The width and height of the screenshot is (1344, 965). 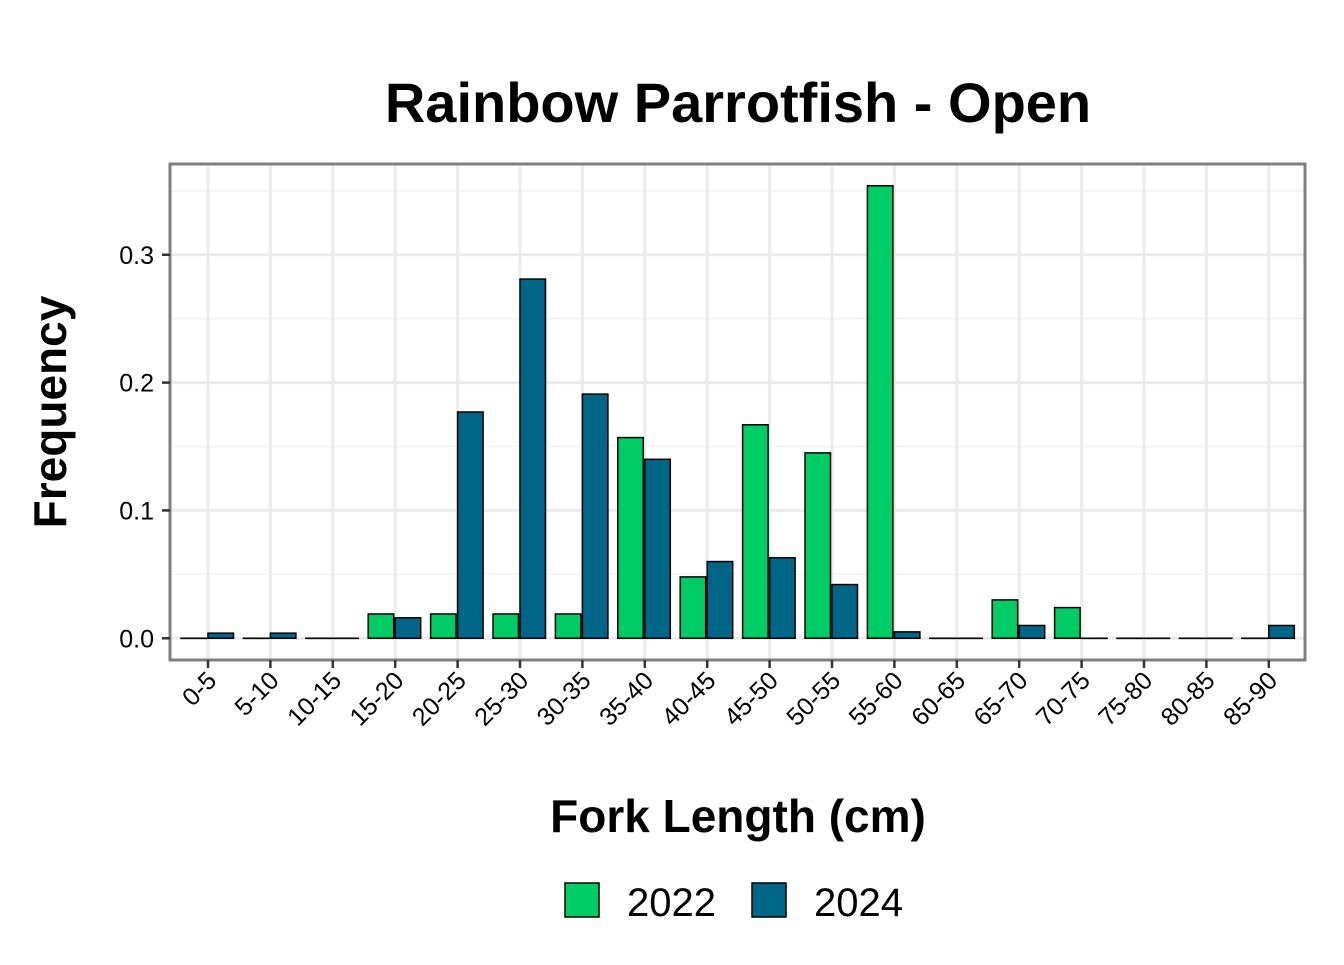 I want to click on x-tick-label: 30-35, so click(x=564, y=698).